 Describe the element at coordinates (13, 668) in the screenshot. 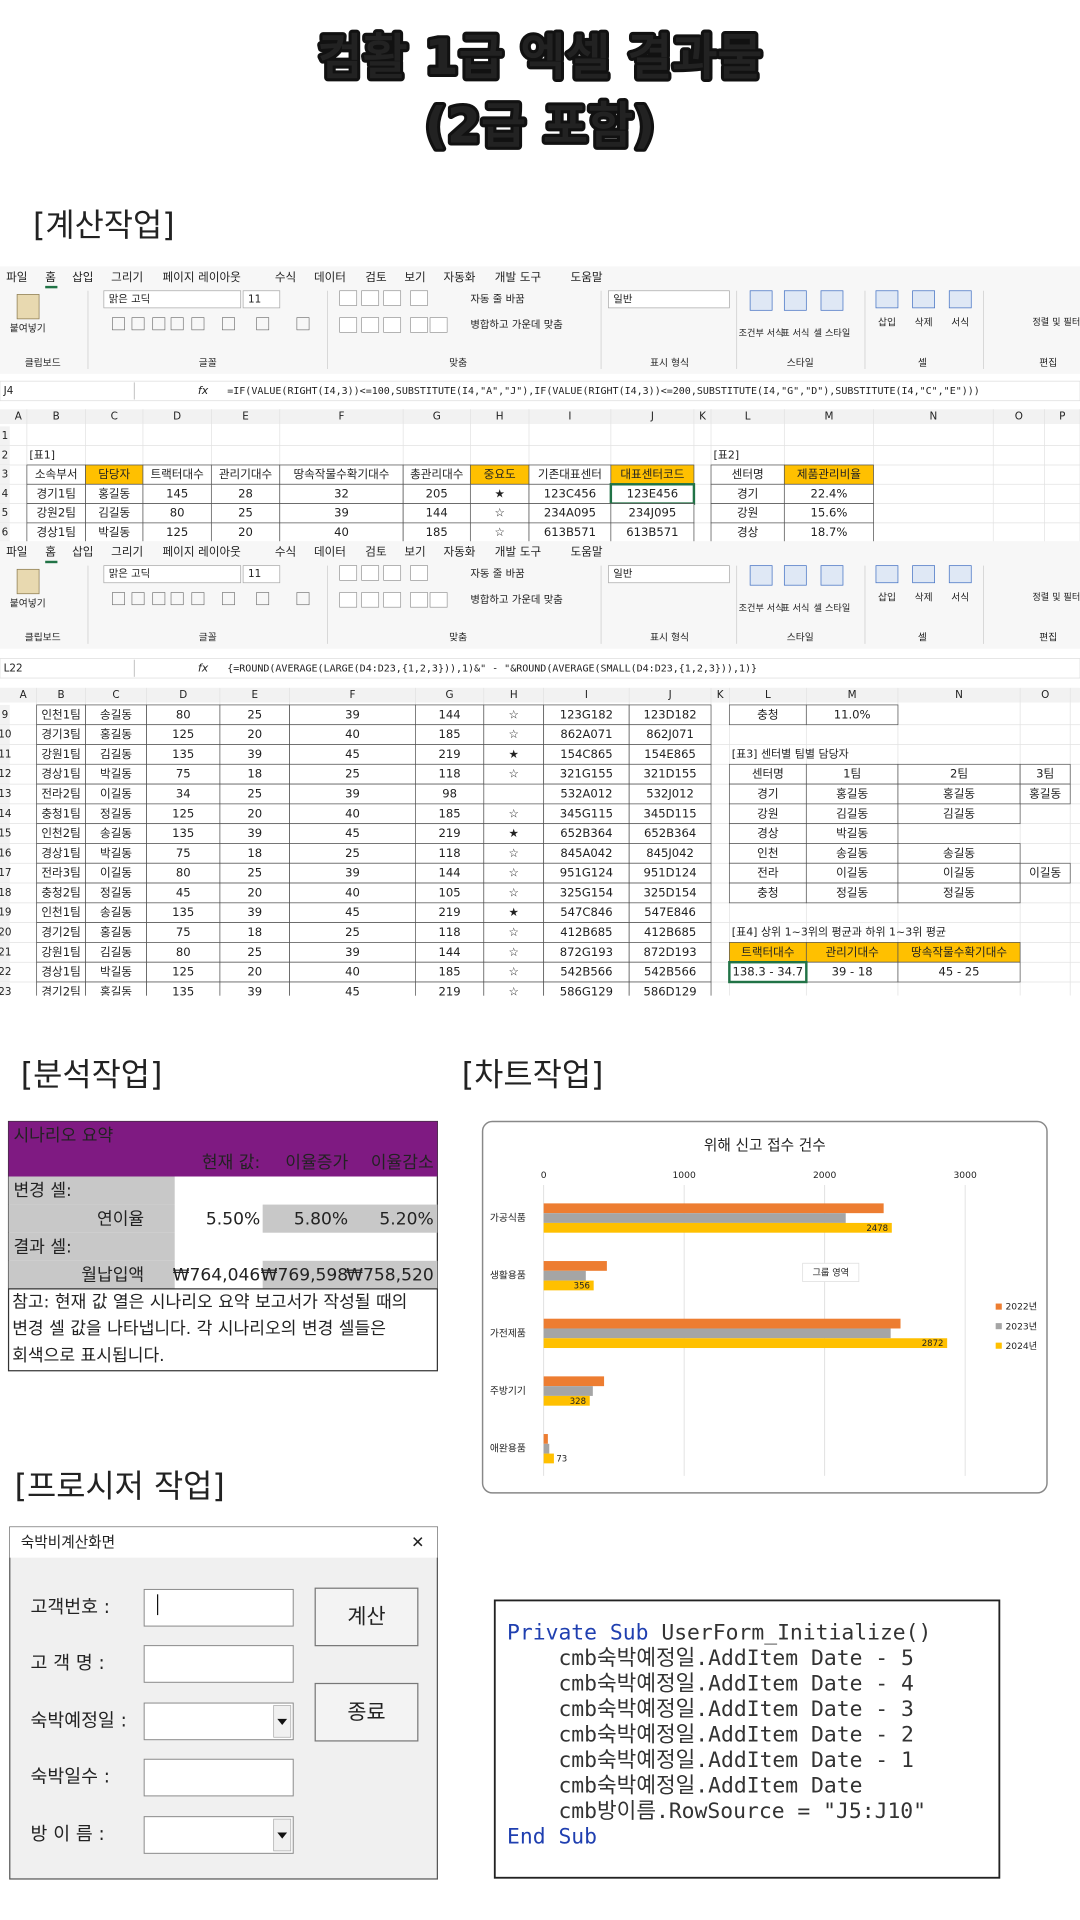

I see `name-box: L22` at that location.